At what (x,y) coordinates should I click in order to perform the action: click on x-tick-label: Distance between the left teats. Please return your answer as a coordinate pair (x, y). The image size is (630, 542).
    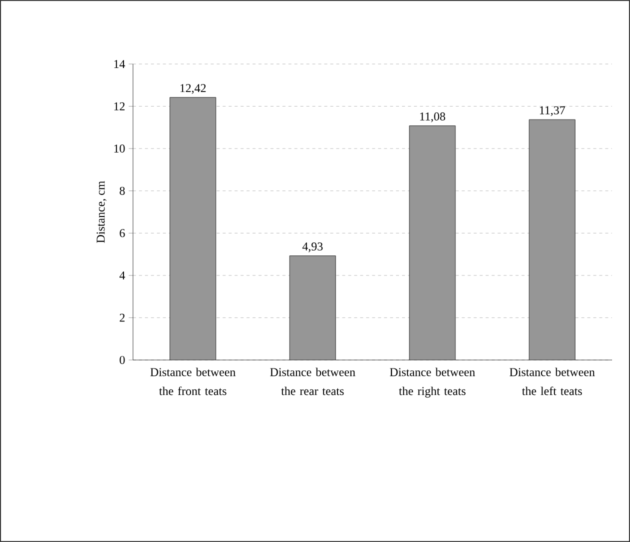
    Looking at the image, I should click on (552, 382).